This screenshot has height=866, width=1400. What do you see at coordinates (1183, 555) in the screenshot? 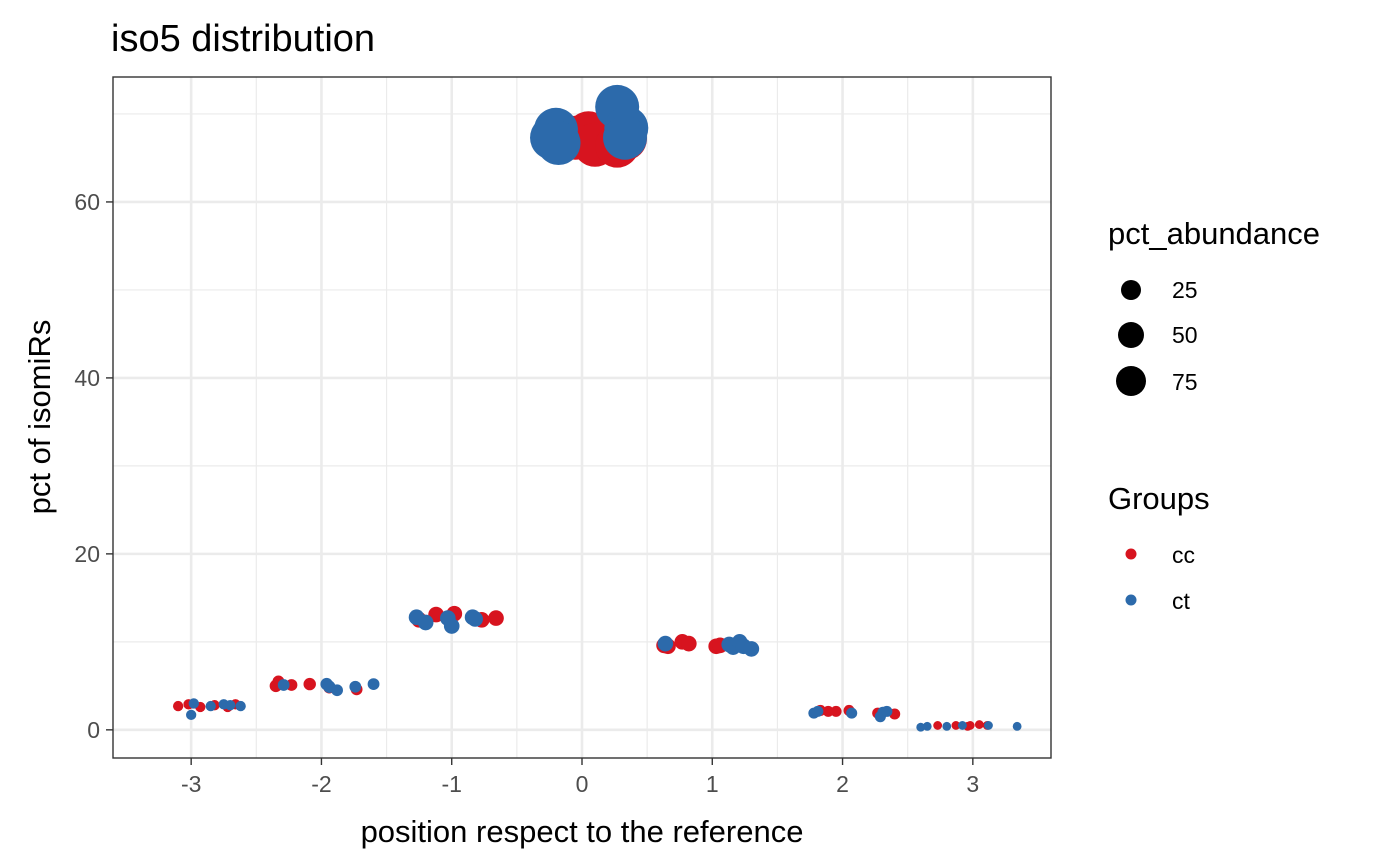
I see `color-legend-label-cc: cc` at bounding box center [1183, 555].